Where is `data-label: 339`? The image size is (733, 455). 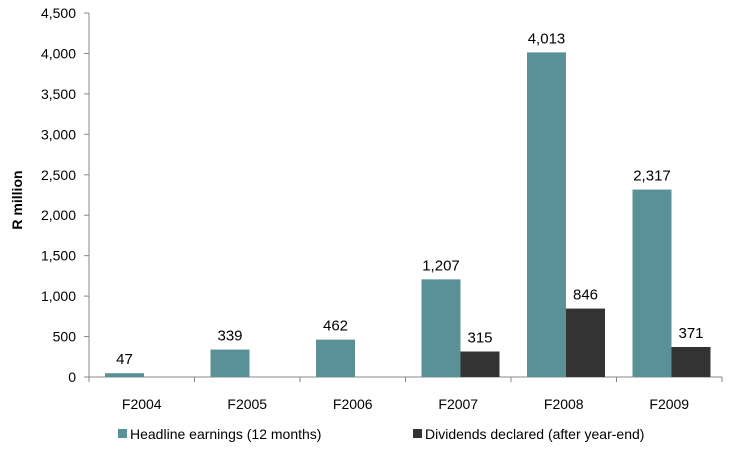 data-label: 339 is located at coordinates (229, 336).